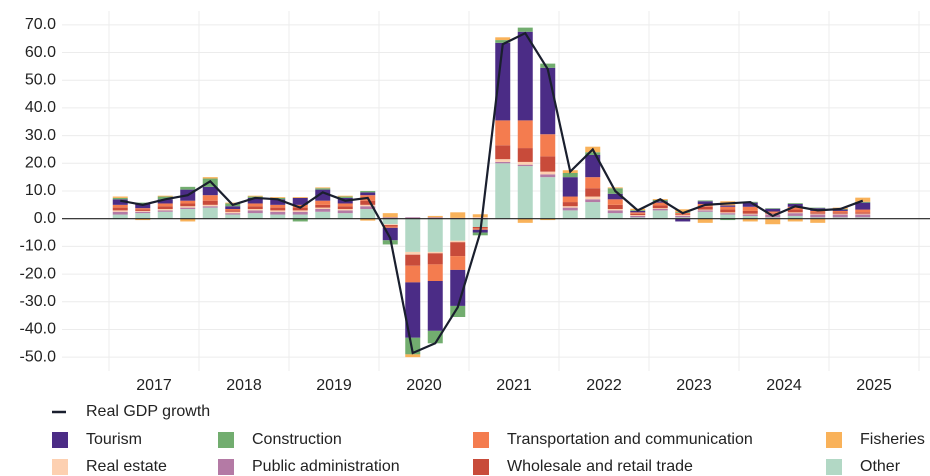  I want to click on legend-label: Real estate, so click(126, 466).